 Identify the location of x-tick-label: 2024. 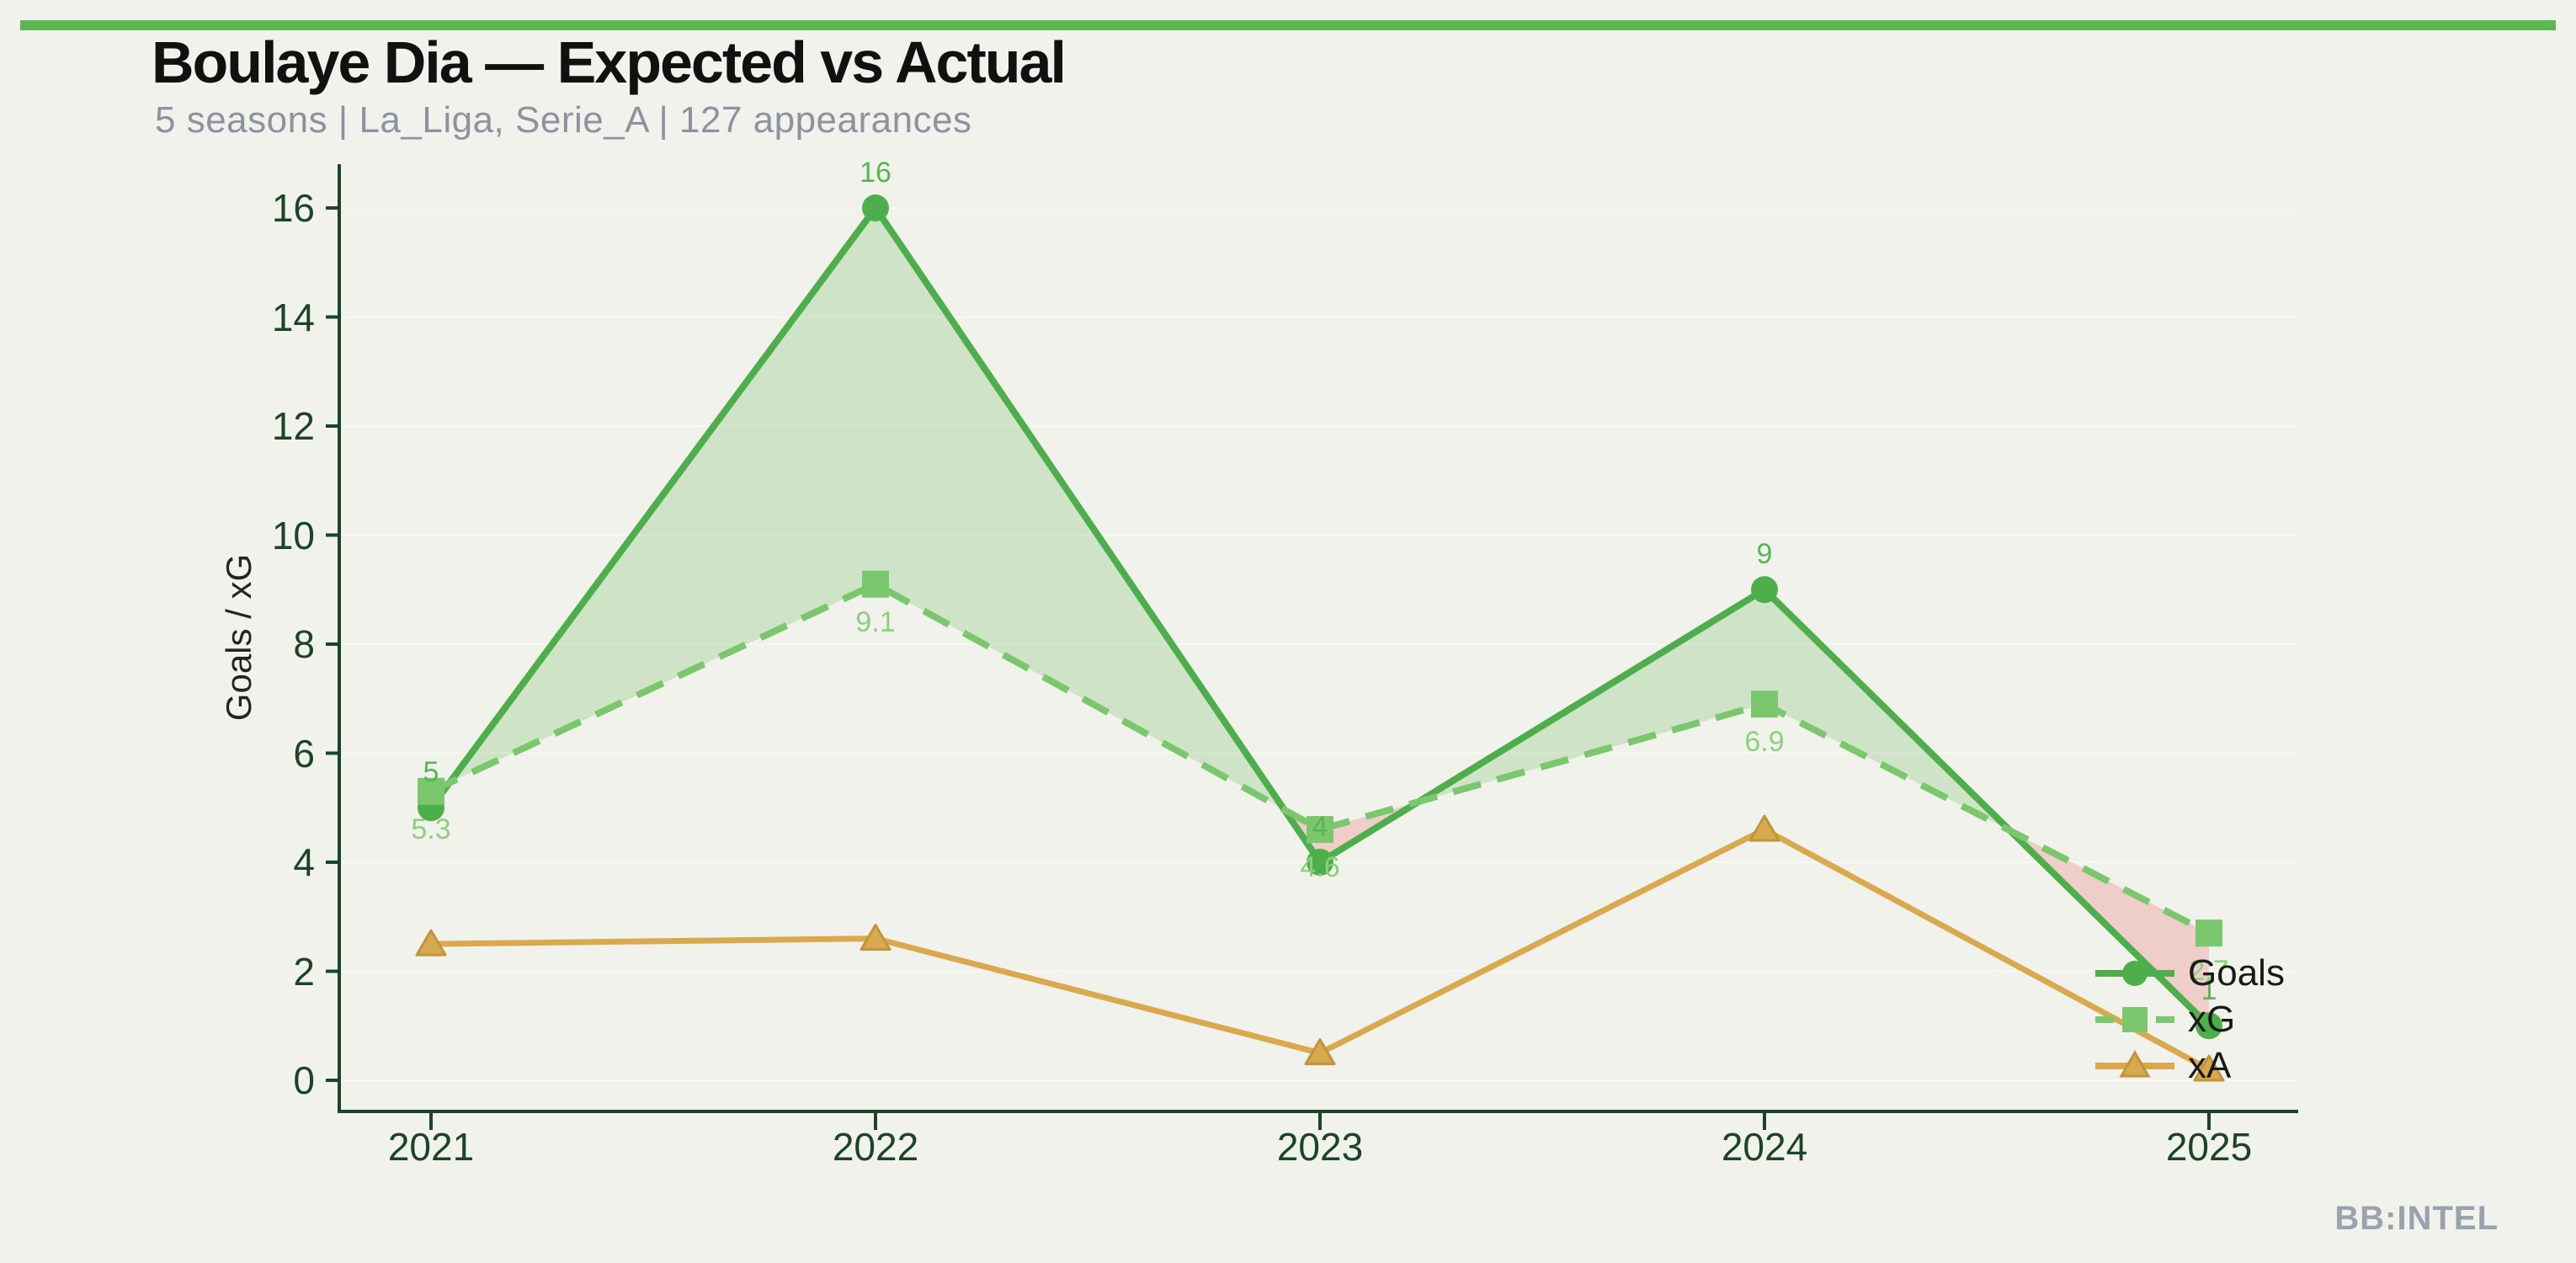
(1765, 1147).